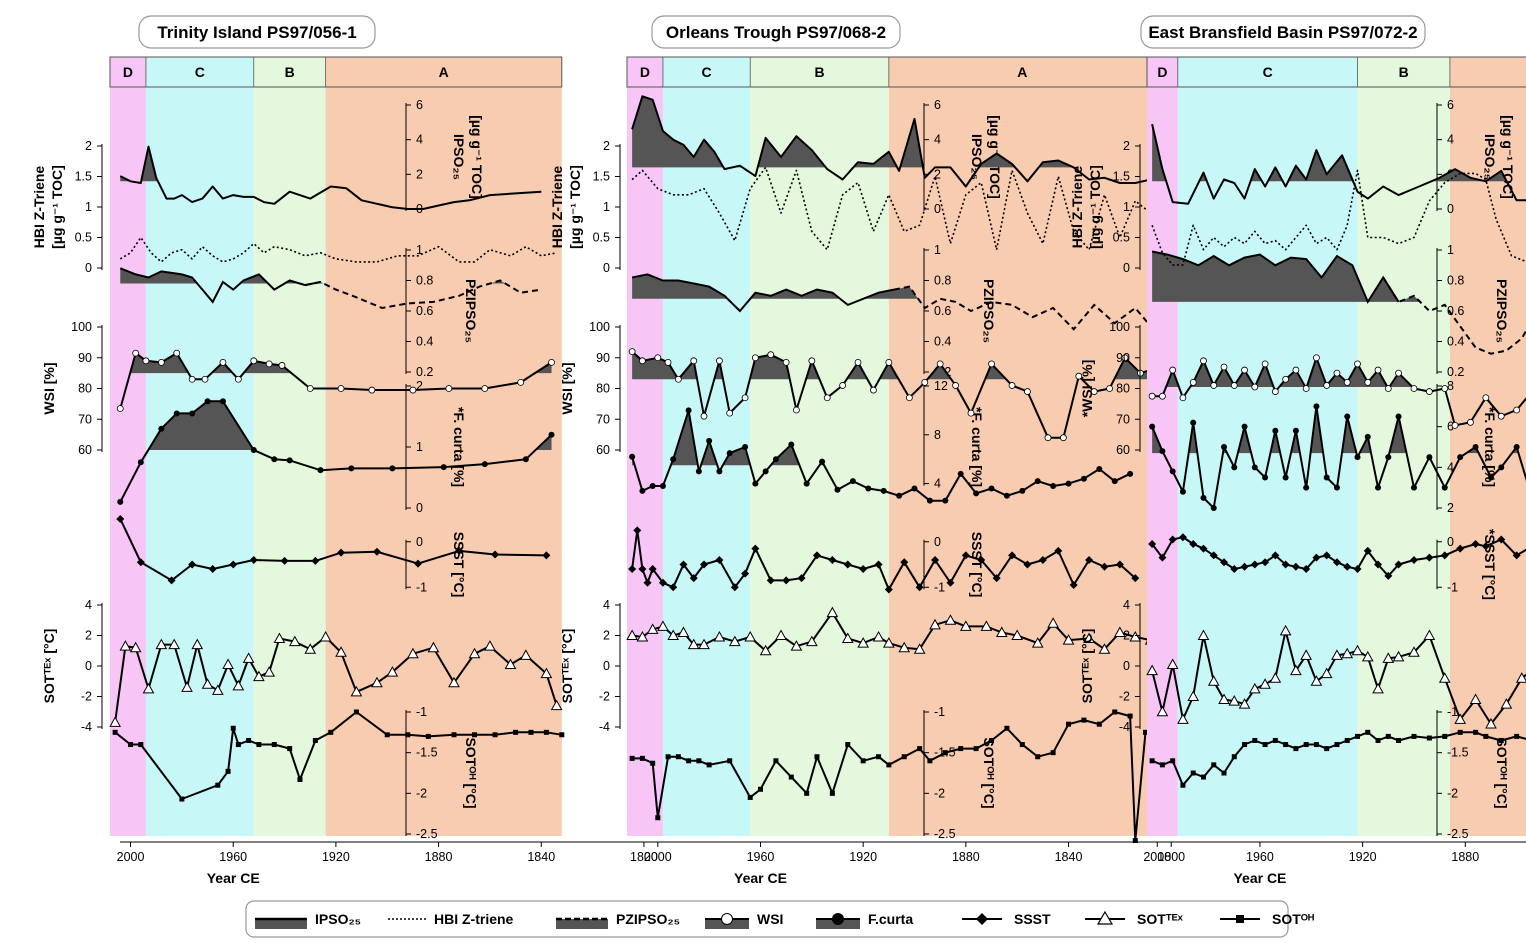  Describe the element at coordinates (459, 447) in the screenshot. I see `fcurta-axis-title: *F. curta [%]` at that location.